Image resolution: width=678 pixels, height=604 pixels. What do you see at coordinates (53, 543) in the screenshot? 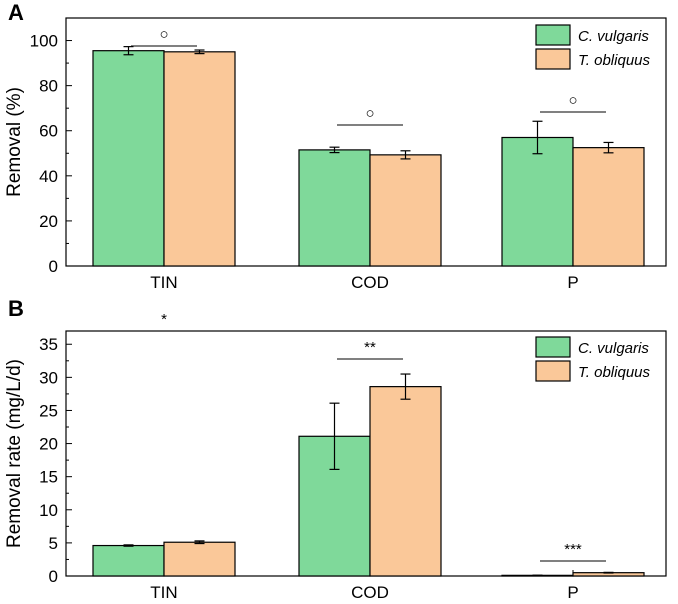
I see `y-tick-label: 5` at bounding box center [53, 543].